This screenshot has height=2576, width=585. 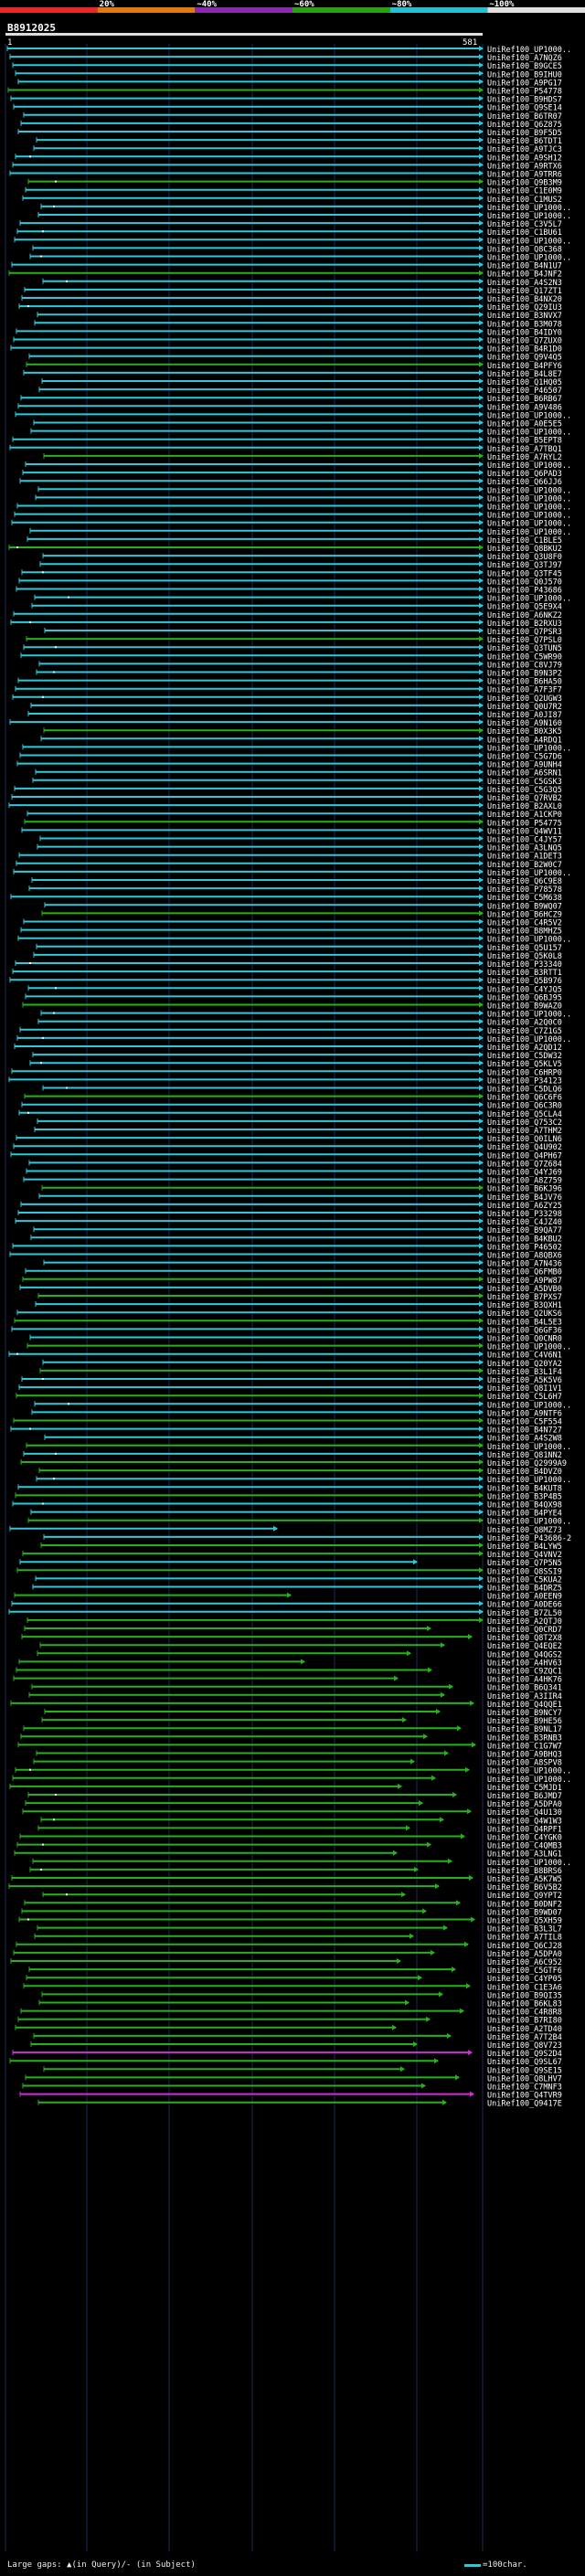 What do you see at coordinates (524, 424) in the screenshot?
I see `hit-label: UniRef100_A0E5E5` at bounding box center [524, 424].